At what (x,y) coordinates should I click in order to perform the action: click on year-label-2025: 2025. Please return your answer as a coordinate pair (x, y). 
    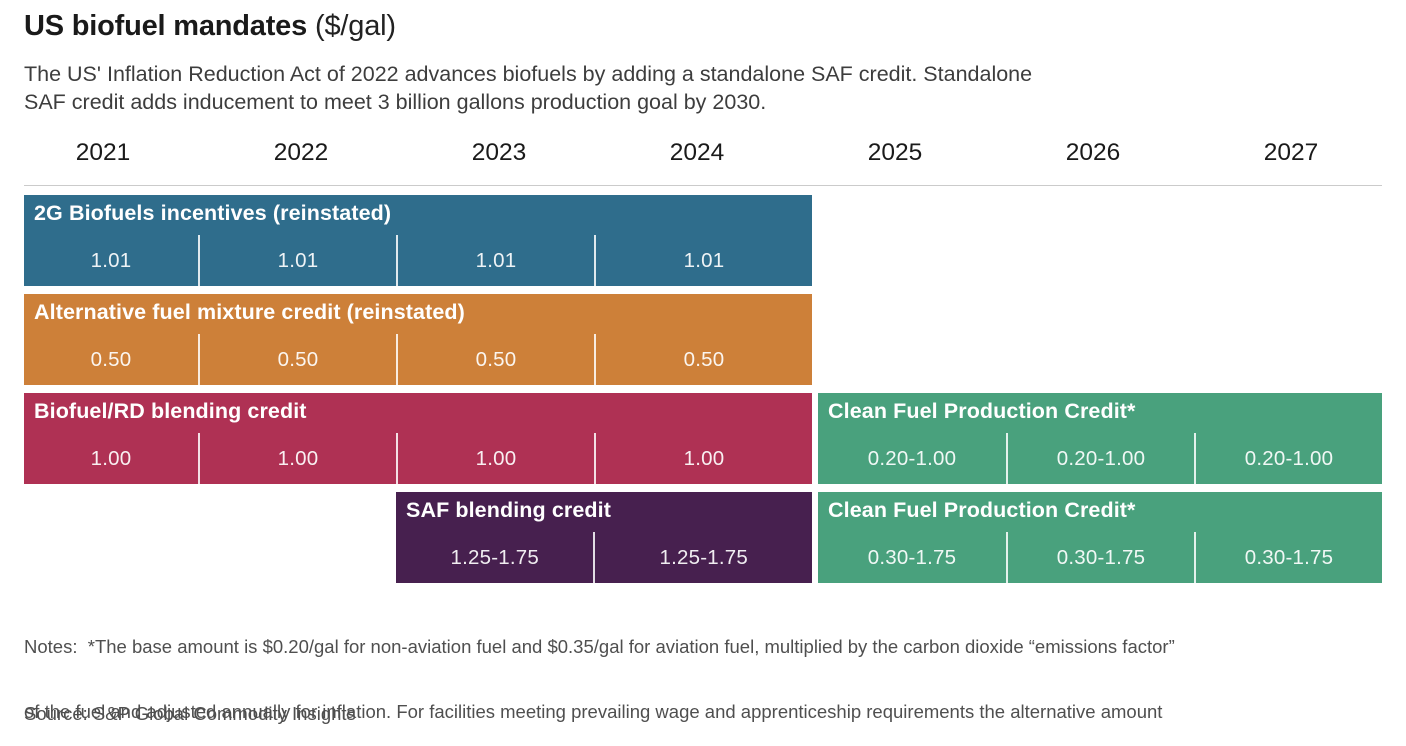
    Looking at the image, I should click on (895, 152).